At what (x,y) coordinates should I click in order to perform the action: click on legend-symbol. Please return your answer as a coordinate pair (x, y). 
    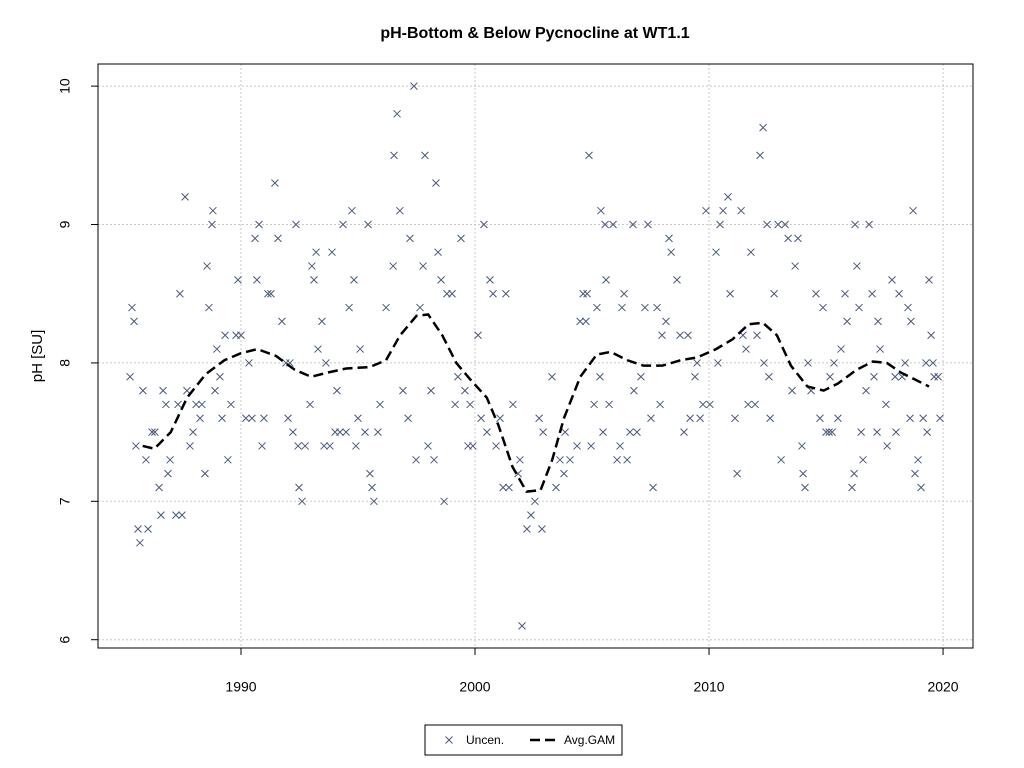
    Looking at the image, I should click on (449, 740).